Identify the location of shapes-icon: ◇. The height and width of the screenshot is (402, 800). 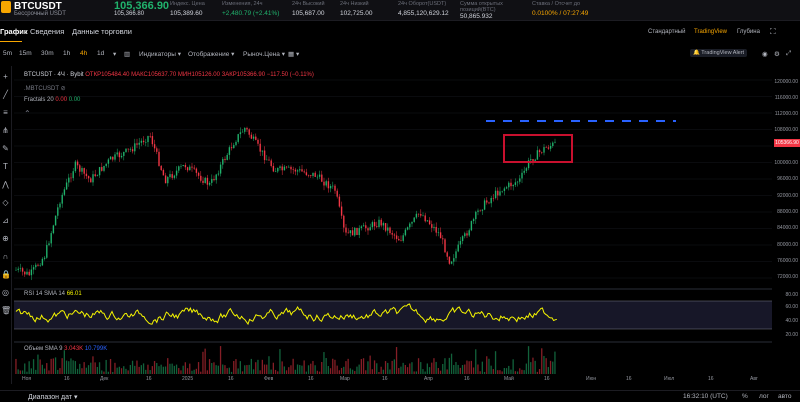
(5, 202).